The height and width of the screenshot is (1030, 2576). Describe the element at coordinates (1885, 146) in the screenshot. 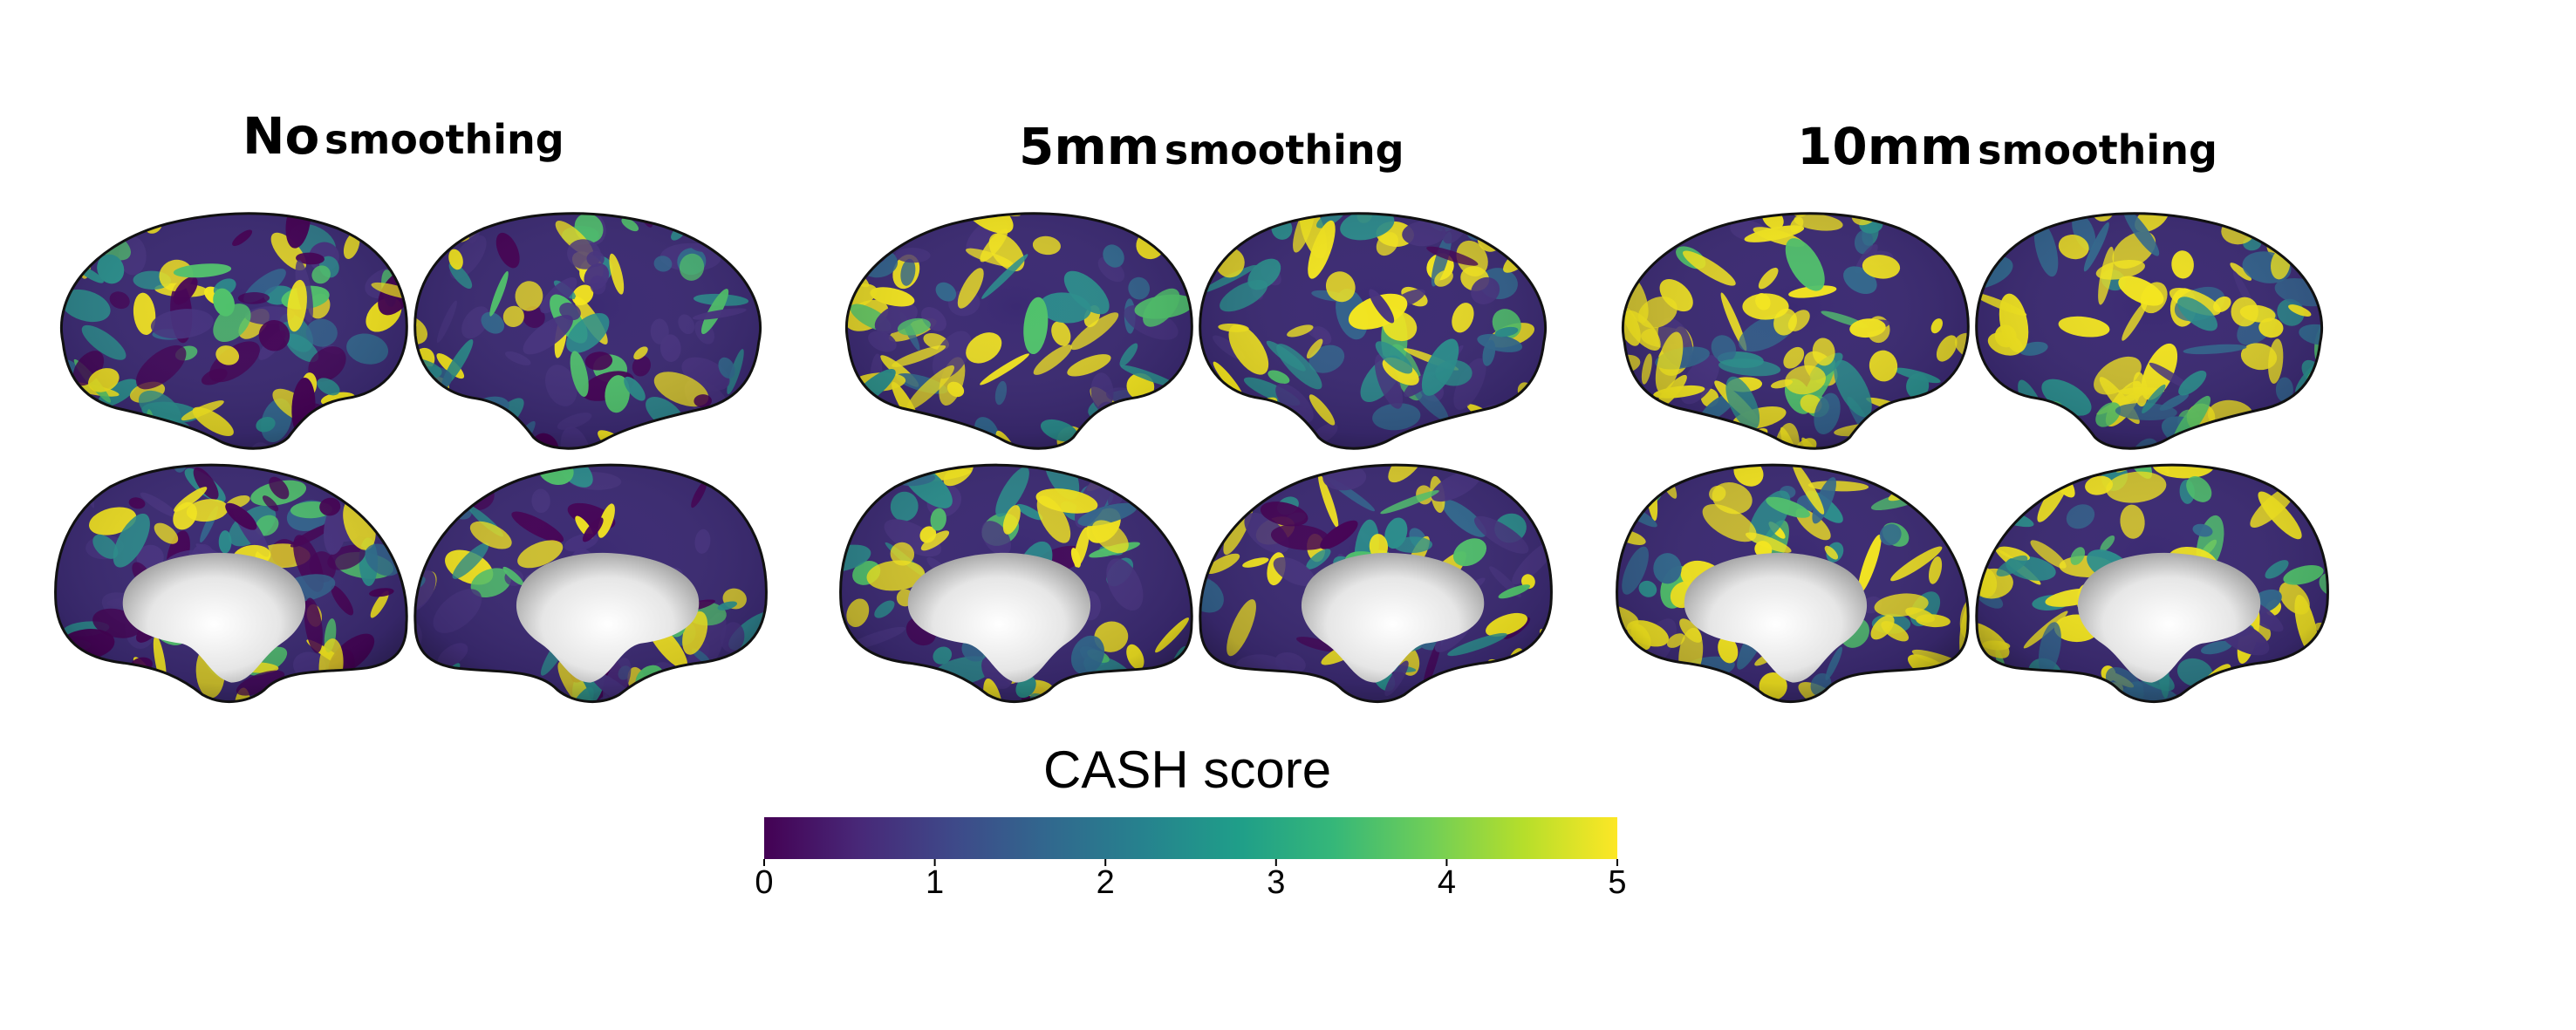

I see `panel-title-main: 10mm` at that location.